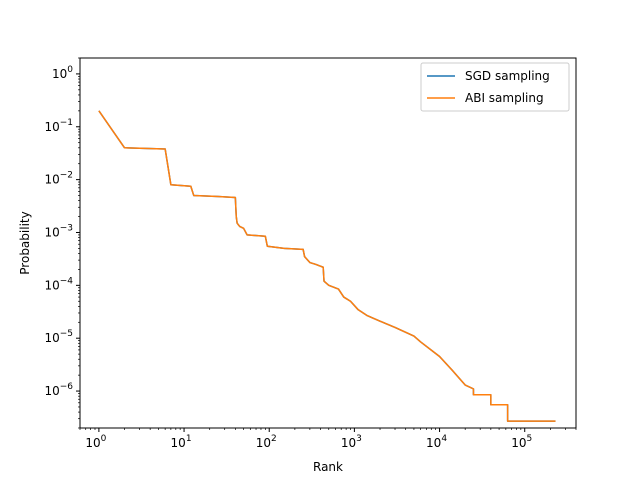 This screenshot has width=640, height=480. What do you see at coordinates (328, 439) in the screenshot?
I see `x-axis: 100 101 102 103 104 105` at bounding box center [328, 439].